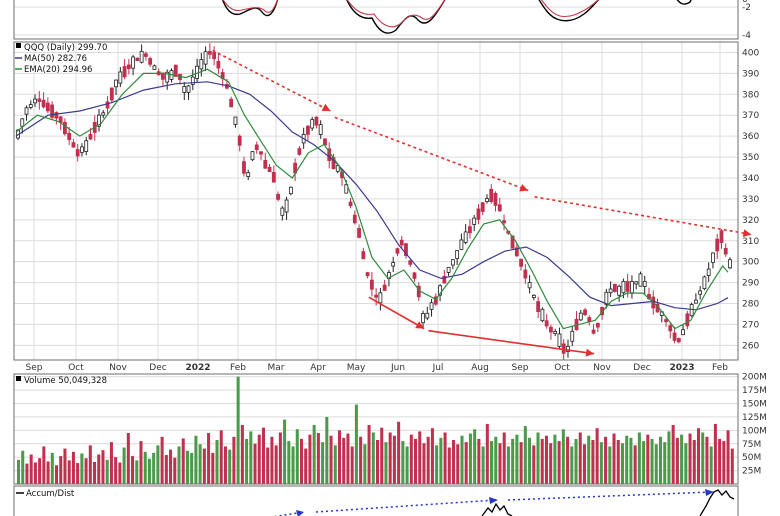 Image resolution: width=780 pixels, height=516 pixels. What do you see at coordinates (681, 368) in the screenshot?
I see `x-tick-label: 2023` at bounding box center [681, 368].